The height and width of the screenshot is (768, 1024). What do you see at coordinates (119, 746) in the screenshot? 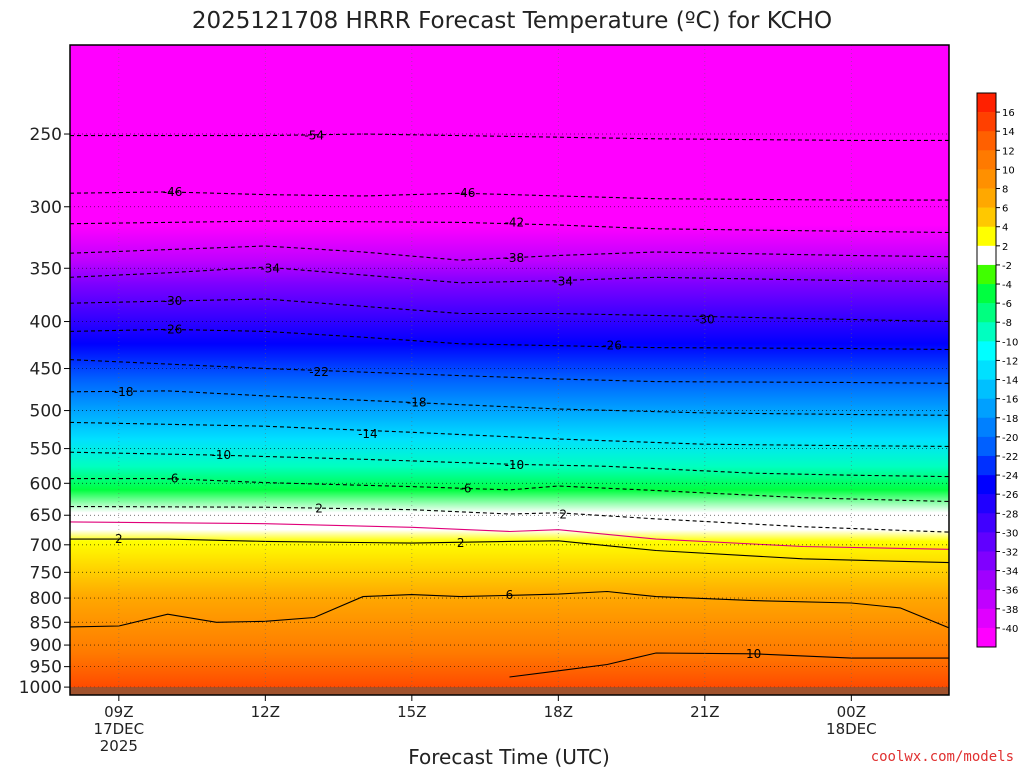
I see `x-tick-label: 2025` at bounding box center [119, 746].